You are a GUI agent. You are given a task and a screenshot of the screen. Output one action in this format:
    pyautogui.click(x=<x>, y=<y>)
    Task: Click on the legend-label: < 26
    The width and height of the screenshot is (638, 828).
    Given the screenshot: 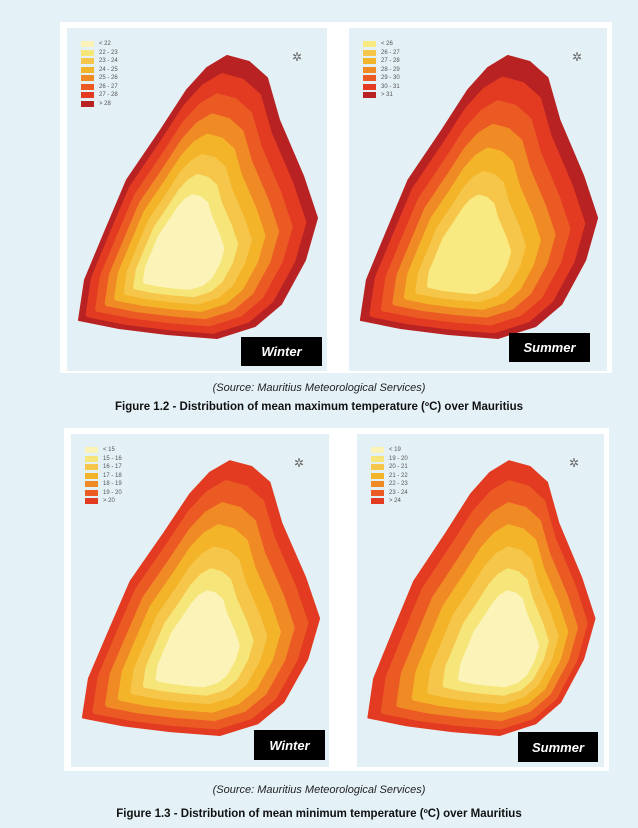 What is the action you would take?
    pyautogui.click(x=387, y=44)
    